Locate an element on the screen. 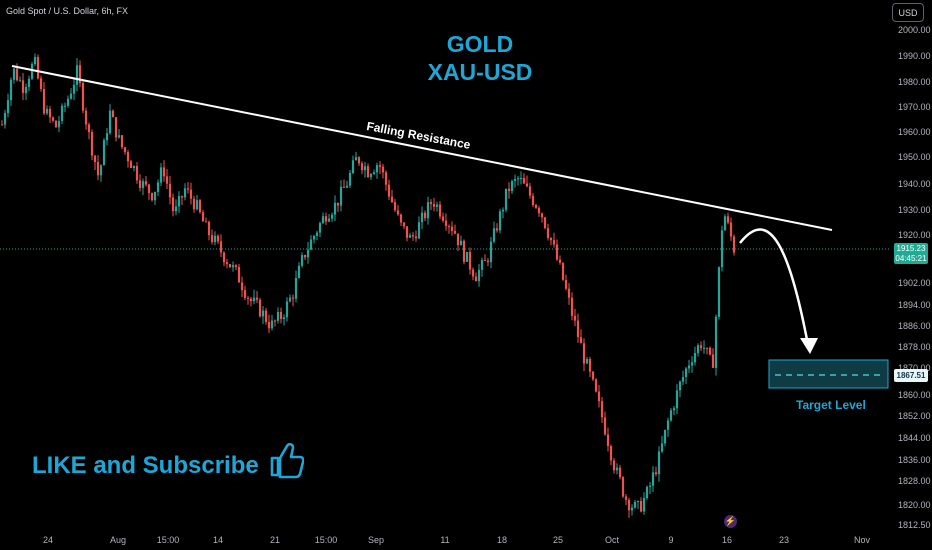 This screenshot has width=932, height=550. projection-arrow is located at coordinates (774, 287).